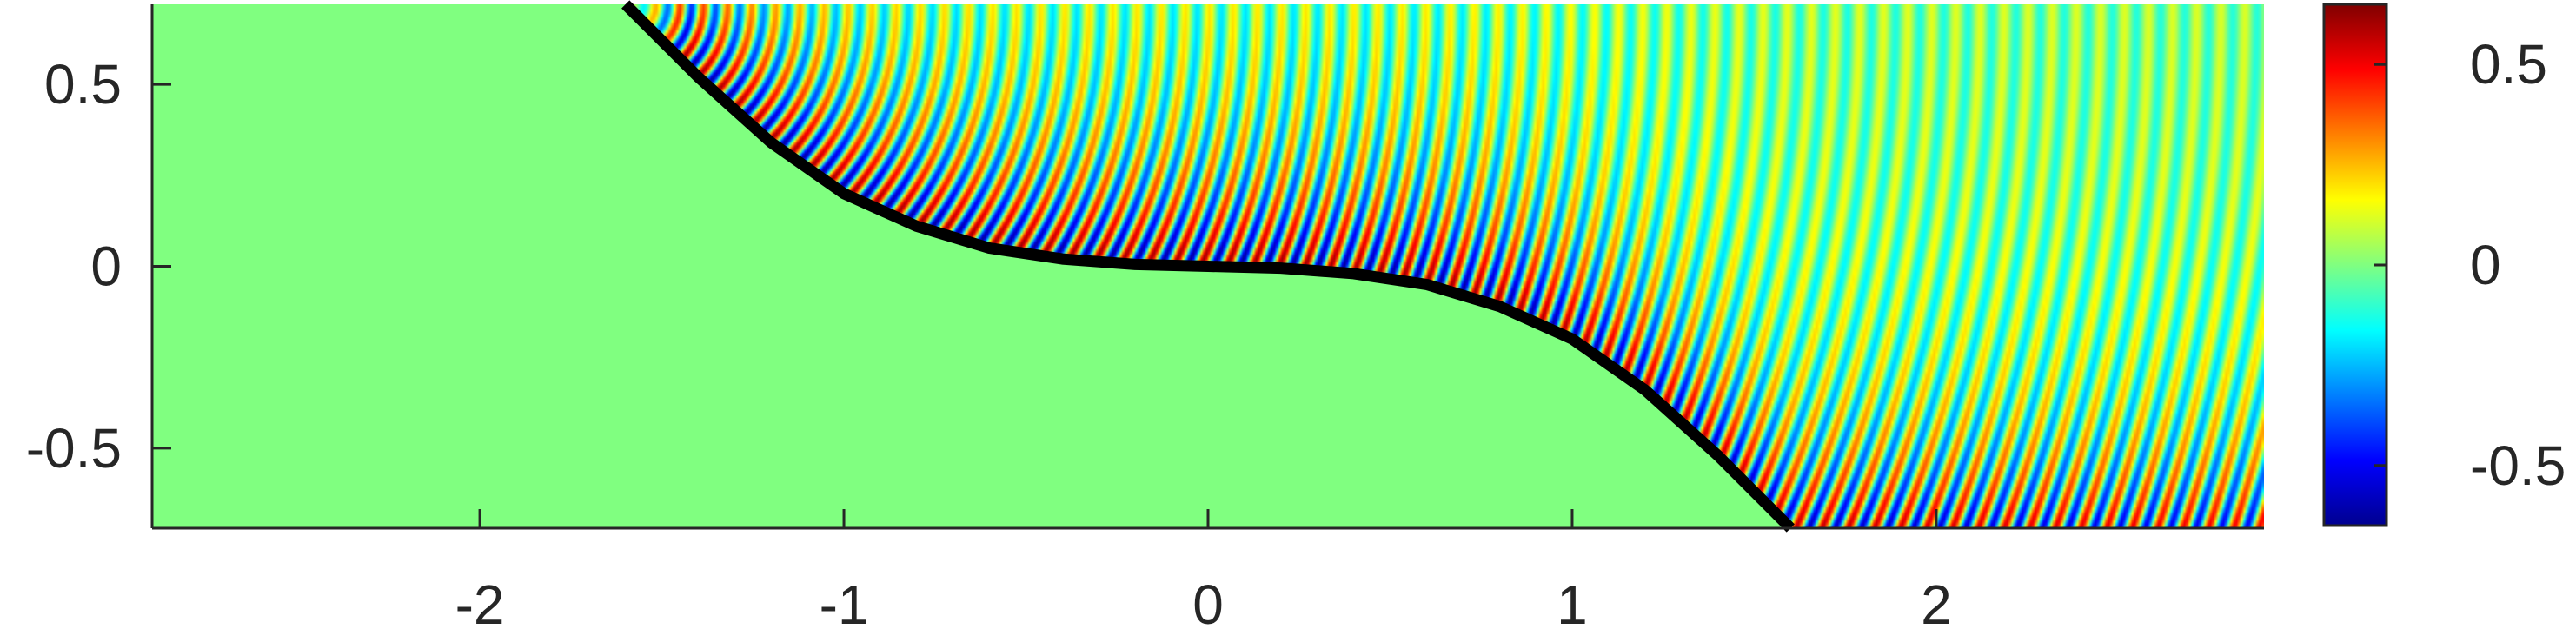  Describe the element at coordinates (83, 84) in the screenshot. I see `y-tick-label: 0.5` at that location.